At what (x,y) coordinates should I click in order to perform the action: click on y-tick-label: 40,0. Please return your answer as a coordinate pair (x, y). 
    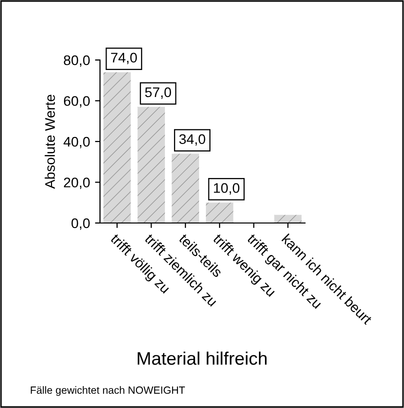
    Looking at the image, I should click on (77, 142).